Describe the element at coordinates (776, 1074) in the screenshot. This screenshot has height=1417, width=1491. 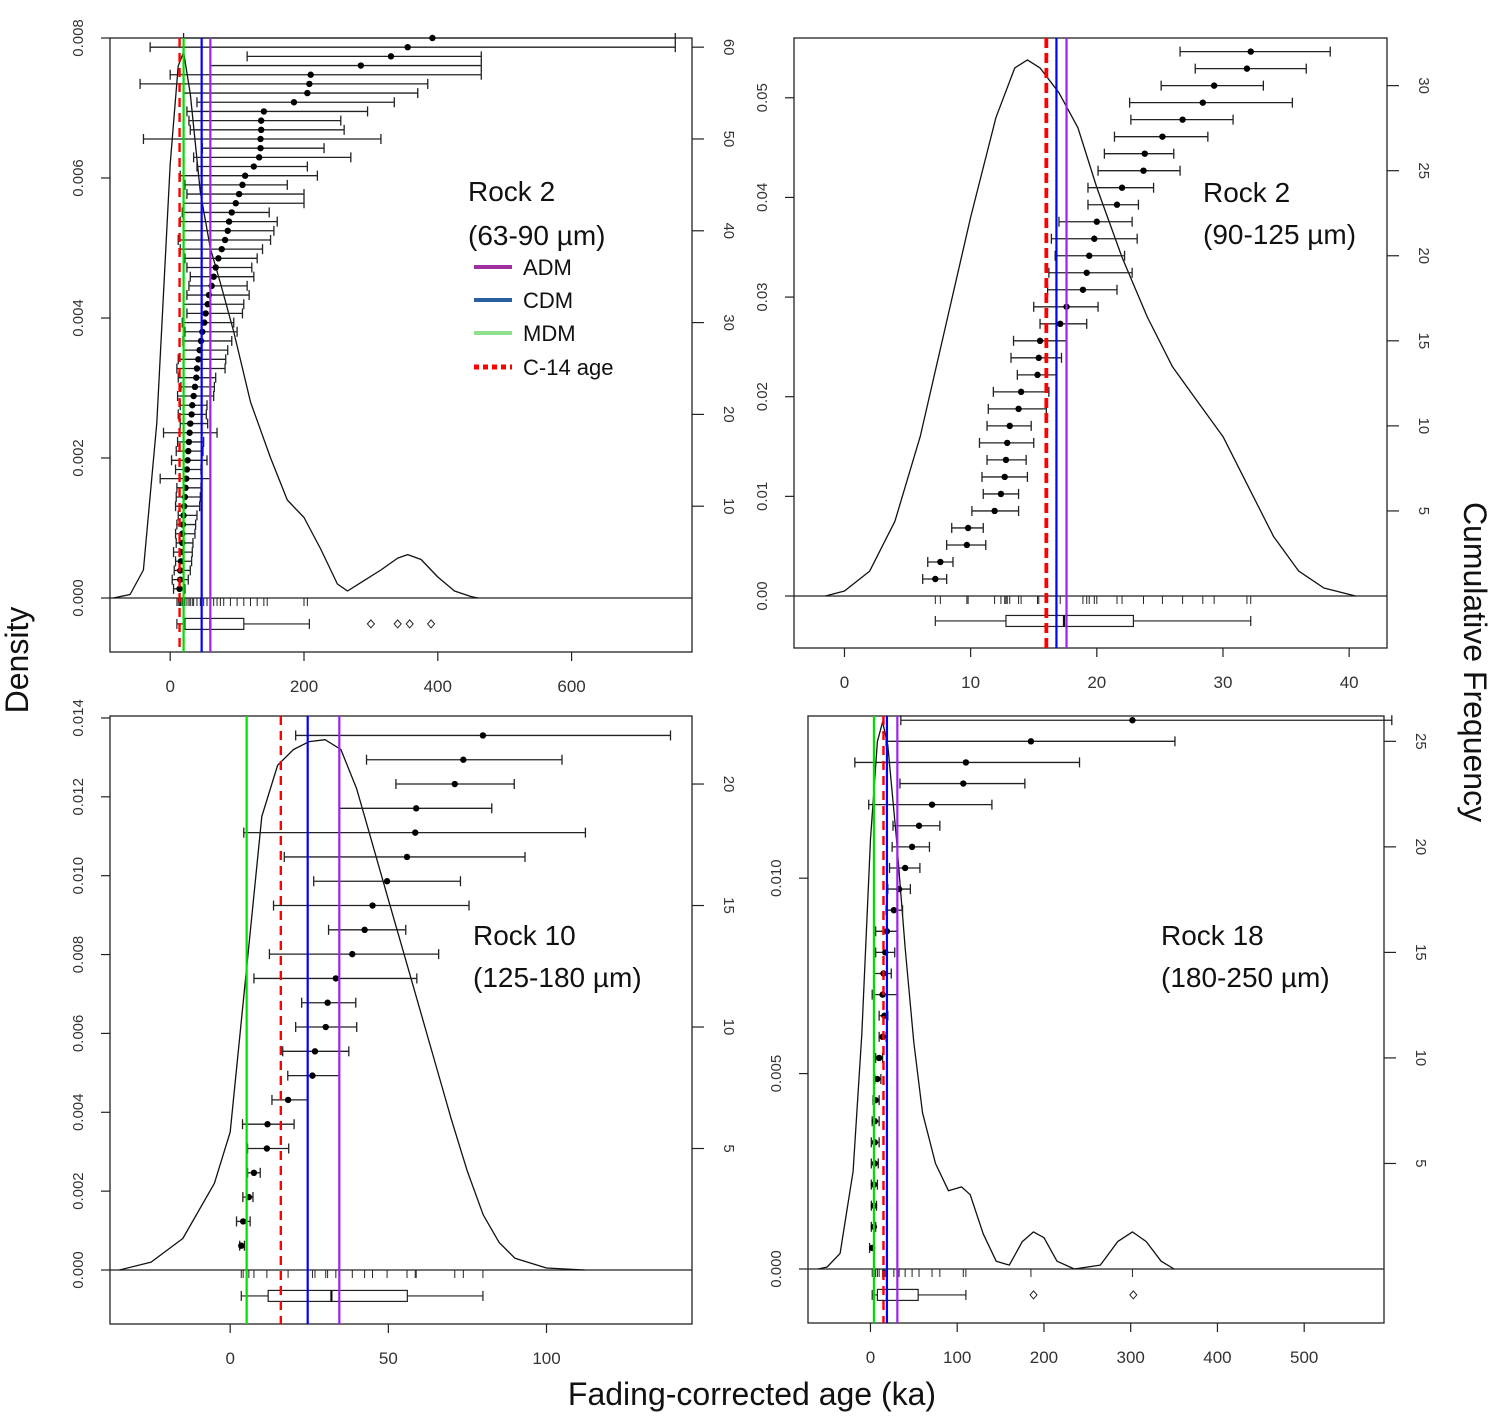
I see `y-tick-label: 0.005` at that location.